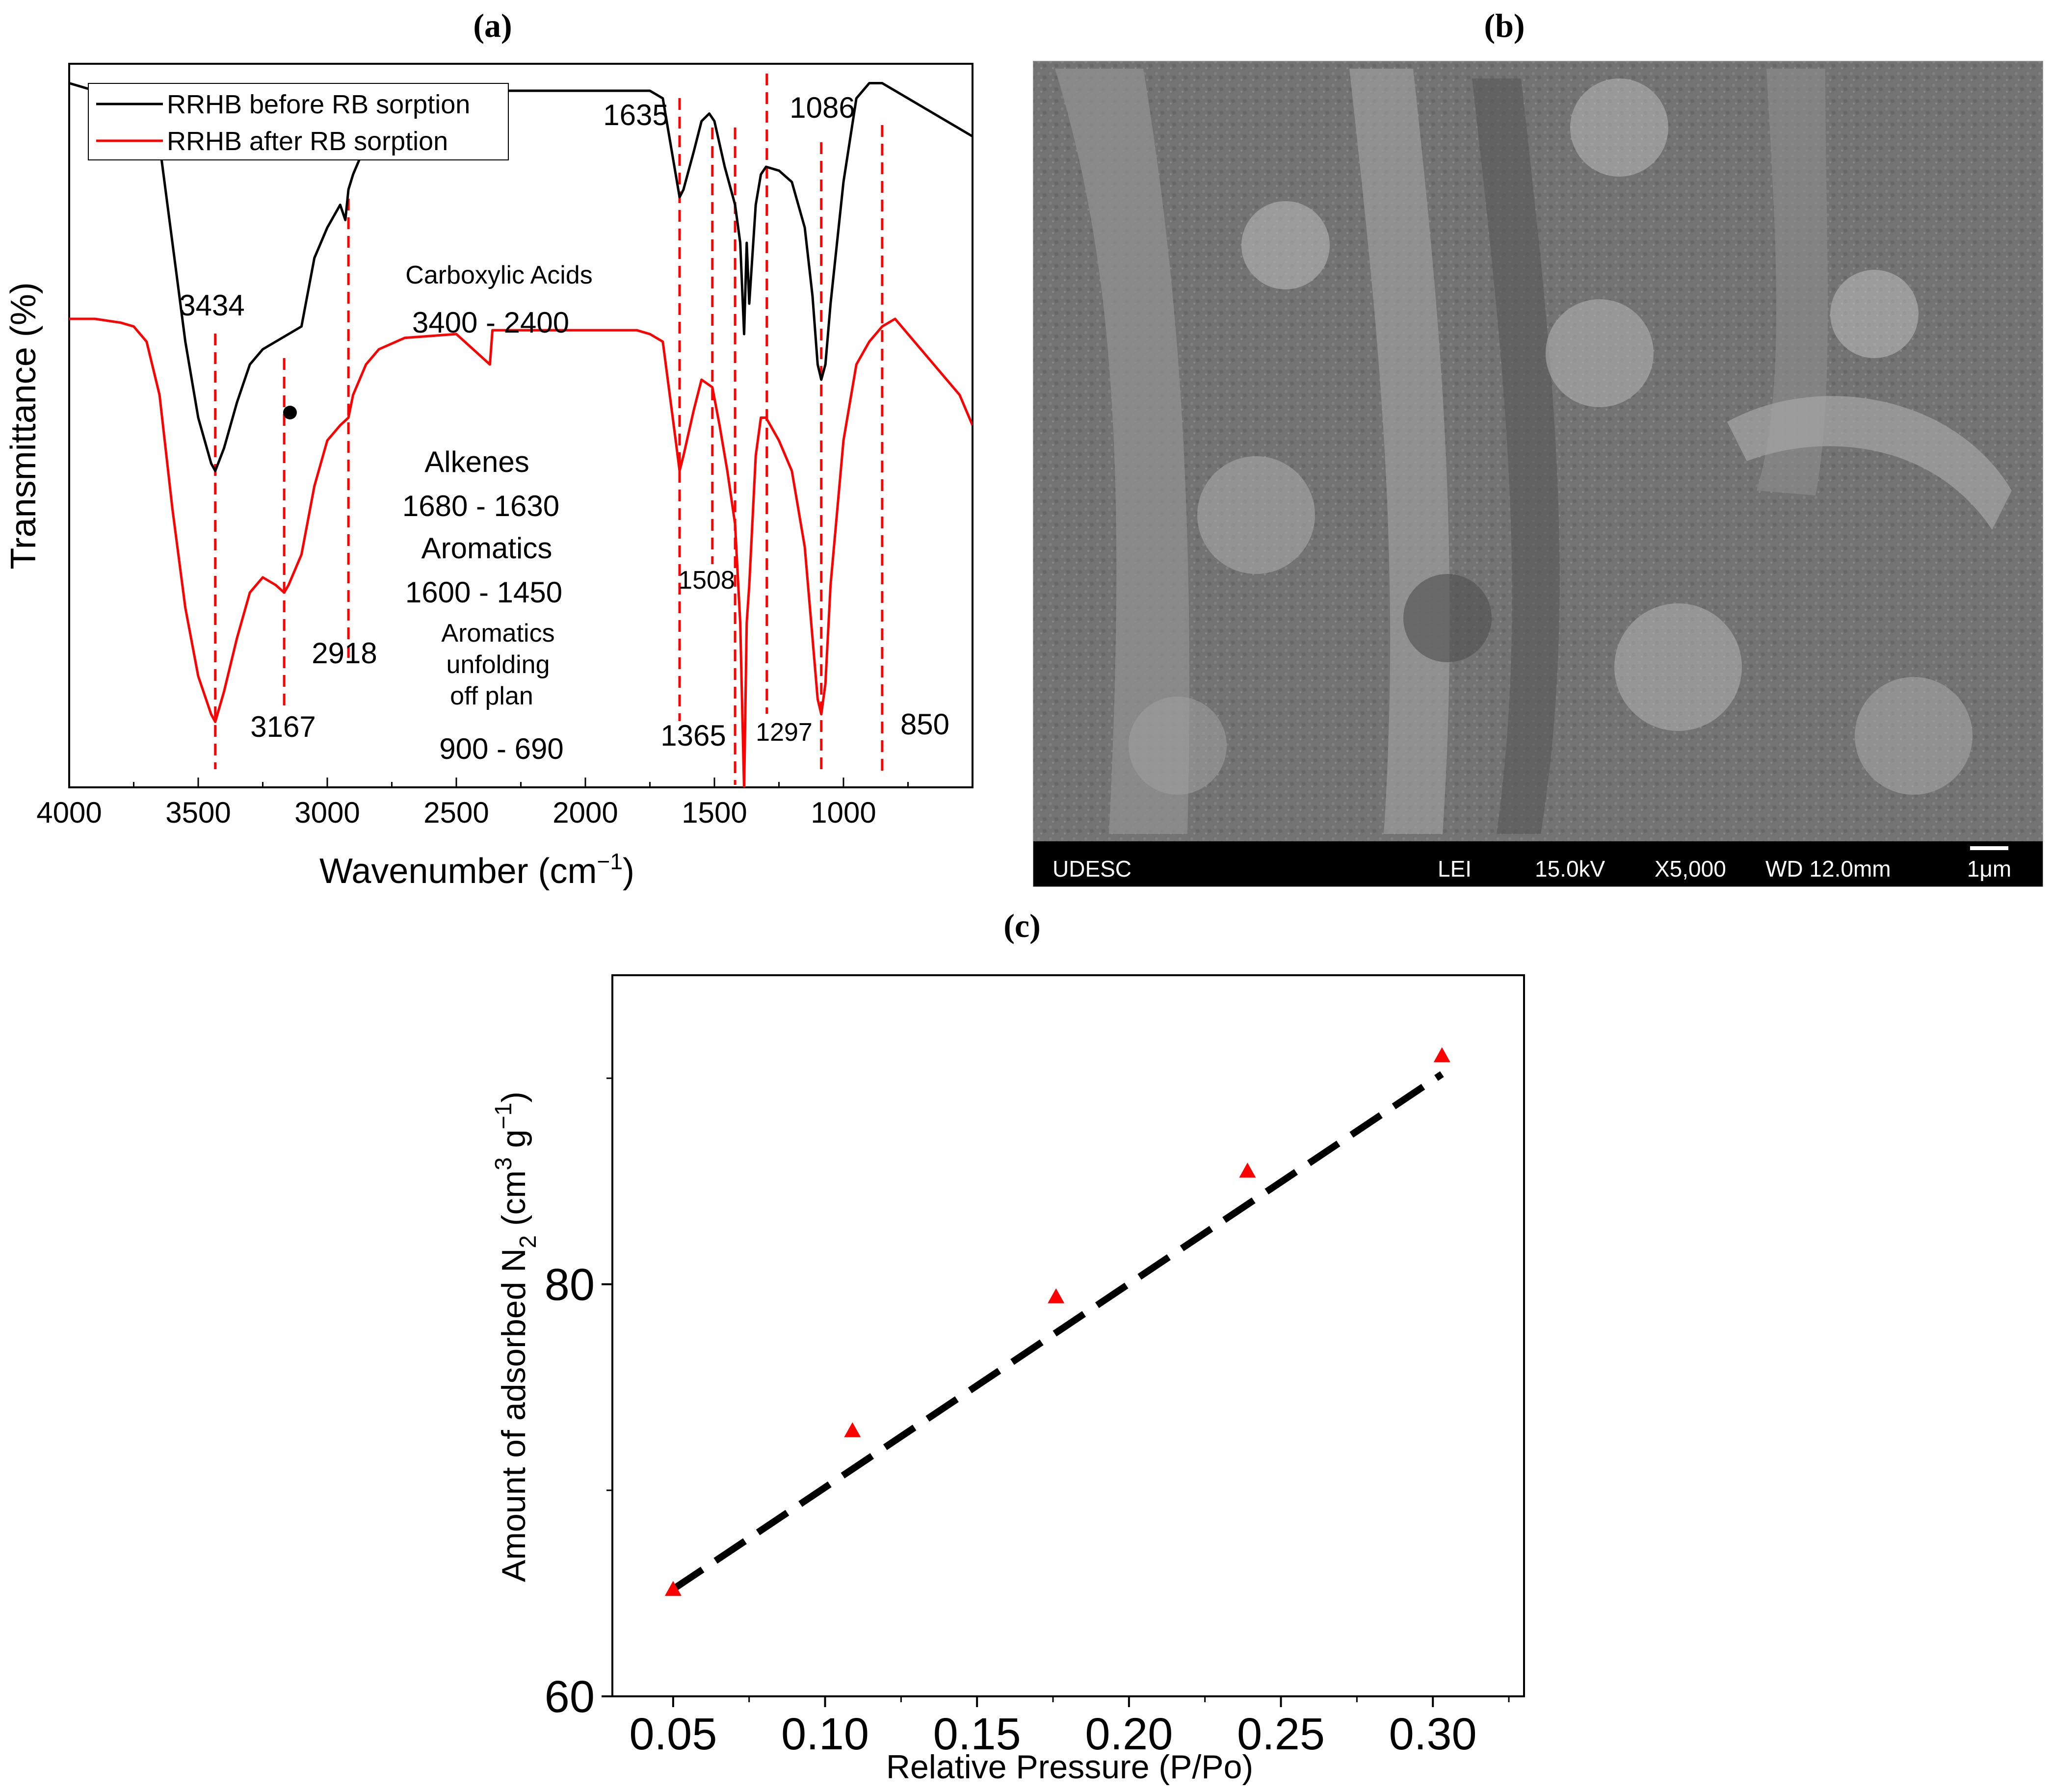  What do you see at coordinates (23, 425) in the screenshot?
I see `chart-a-y-axis-label: Transmittance (%)` at bounding box center [23, 425].